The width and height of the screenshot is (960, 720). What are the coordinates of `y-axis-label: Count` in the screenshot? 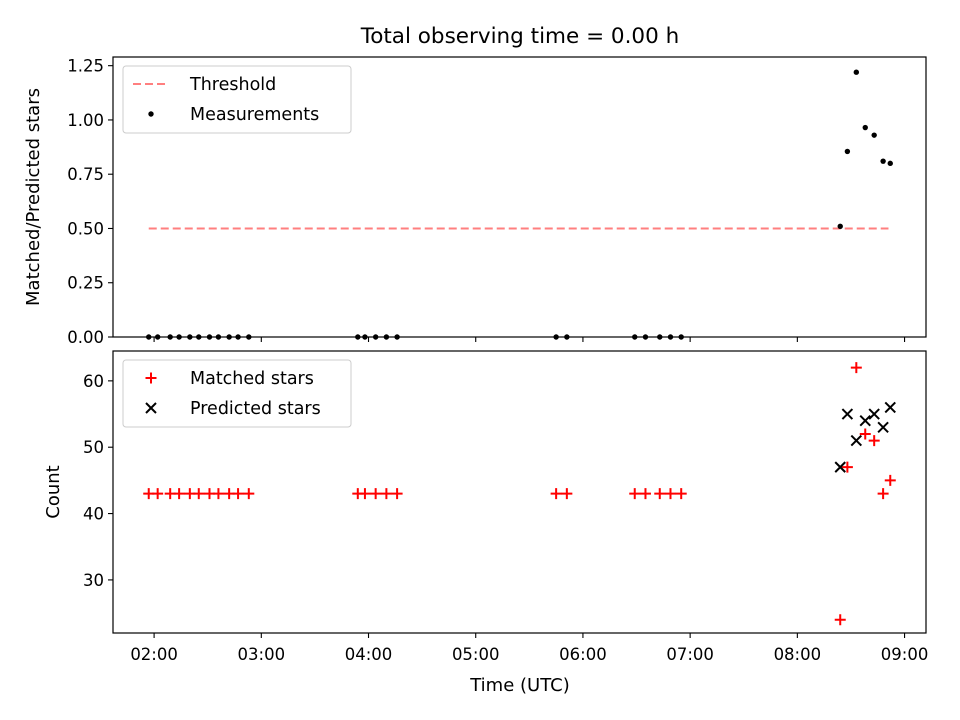 It's located at (53, 491).